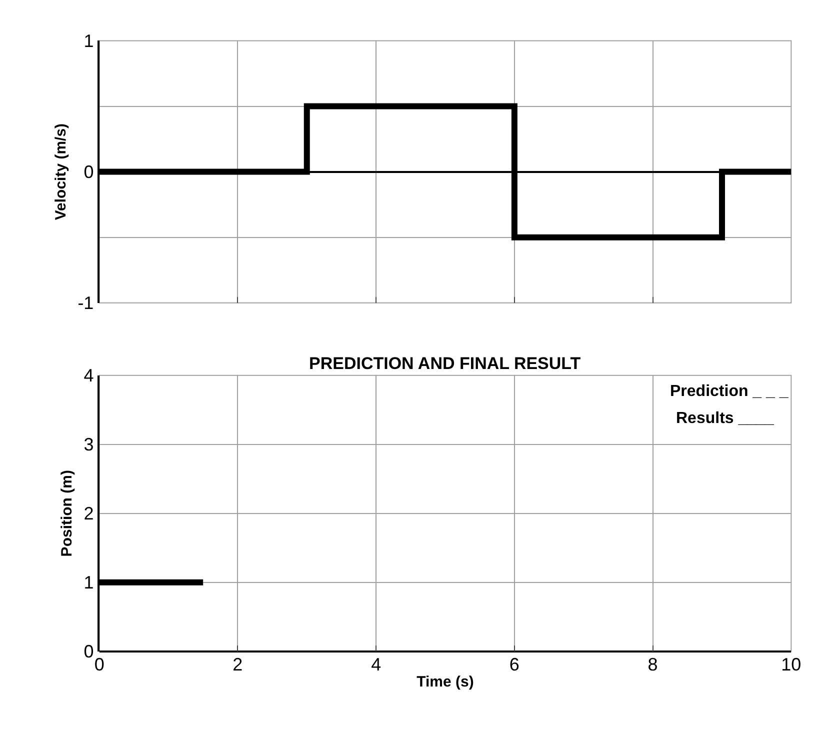 This screenshot has height=730, width=823. I want to click on chart-title: PREDICTION AND FINAL RESULT, so click(445, 363).